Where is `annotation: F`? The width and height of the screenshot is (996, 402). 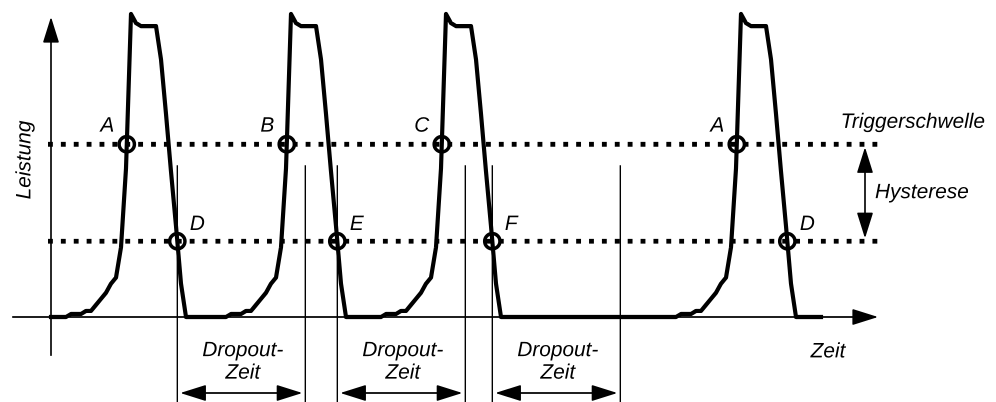
annotation: F is located at coordinates (512, 223).